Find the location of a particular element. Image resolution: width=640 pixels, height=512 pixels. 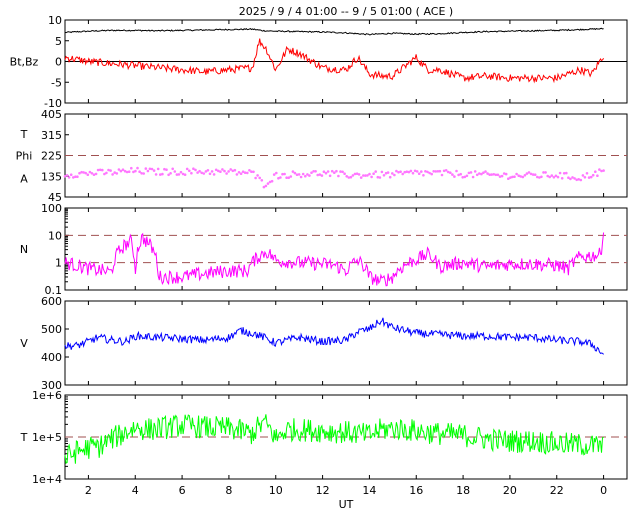

y-tick-label: -5 is located at coordinates (56, 82).